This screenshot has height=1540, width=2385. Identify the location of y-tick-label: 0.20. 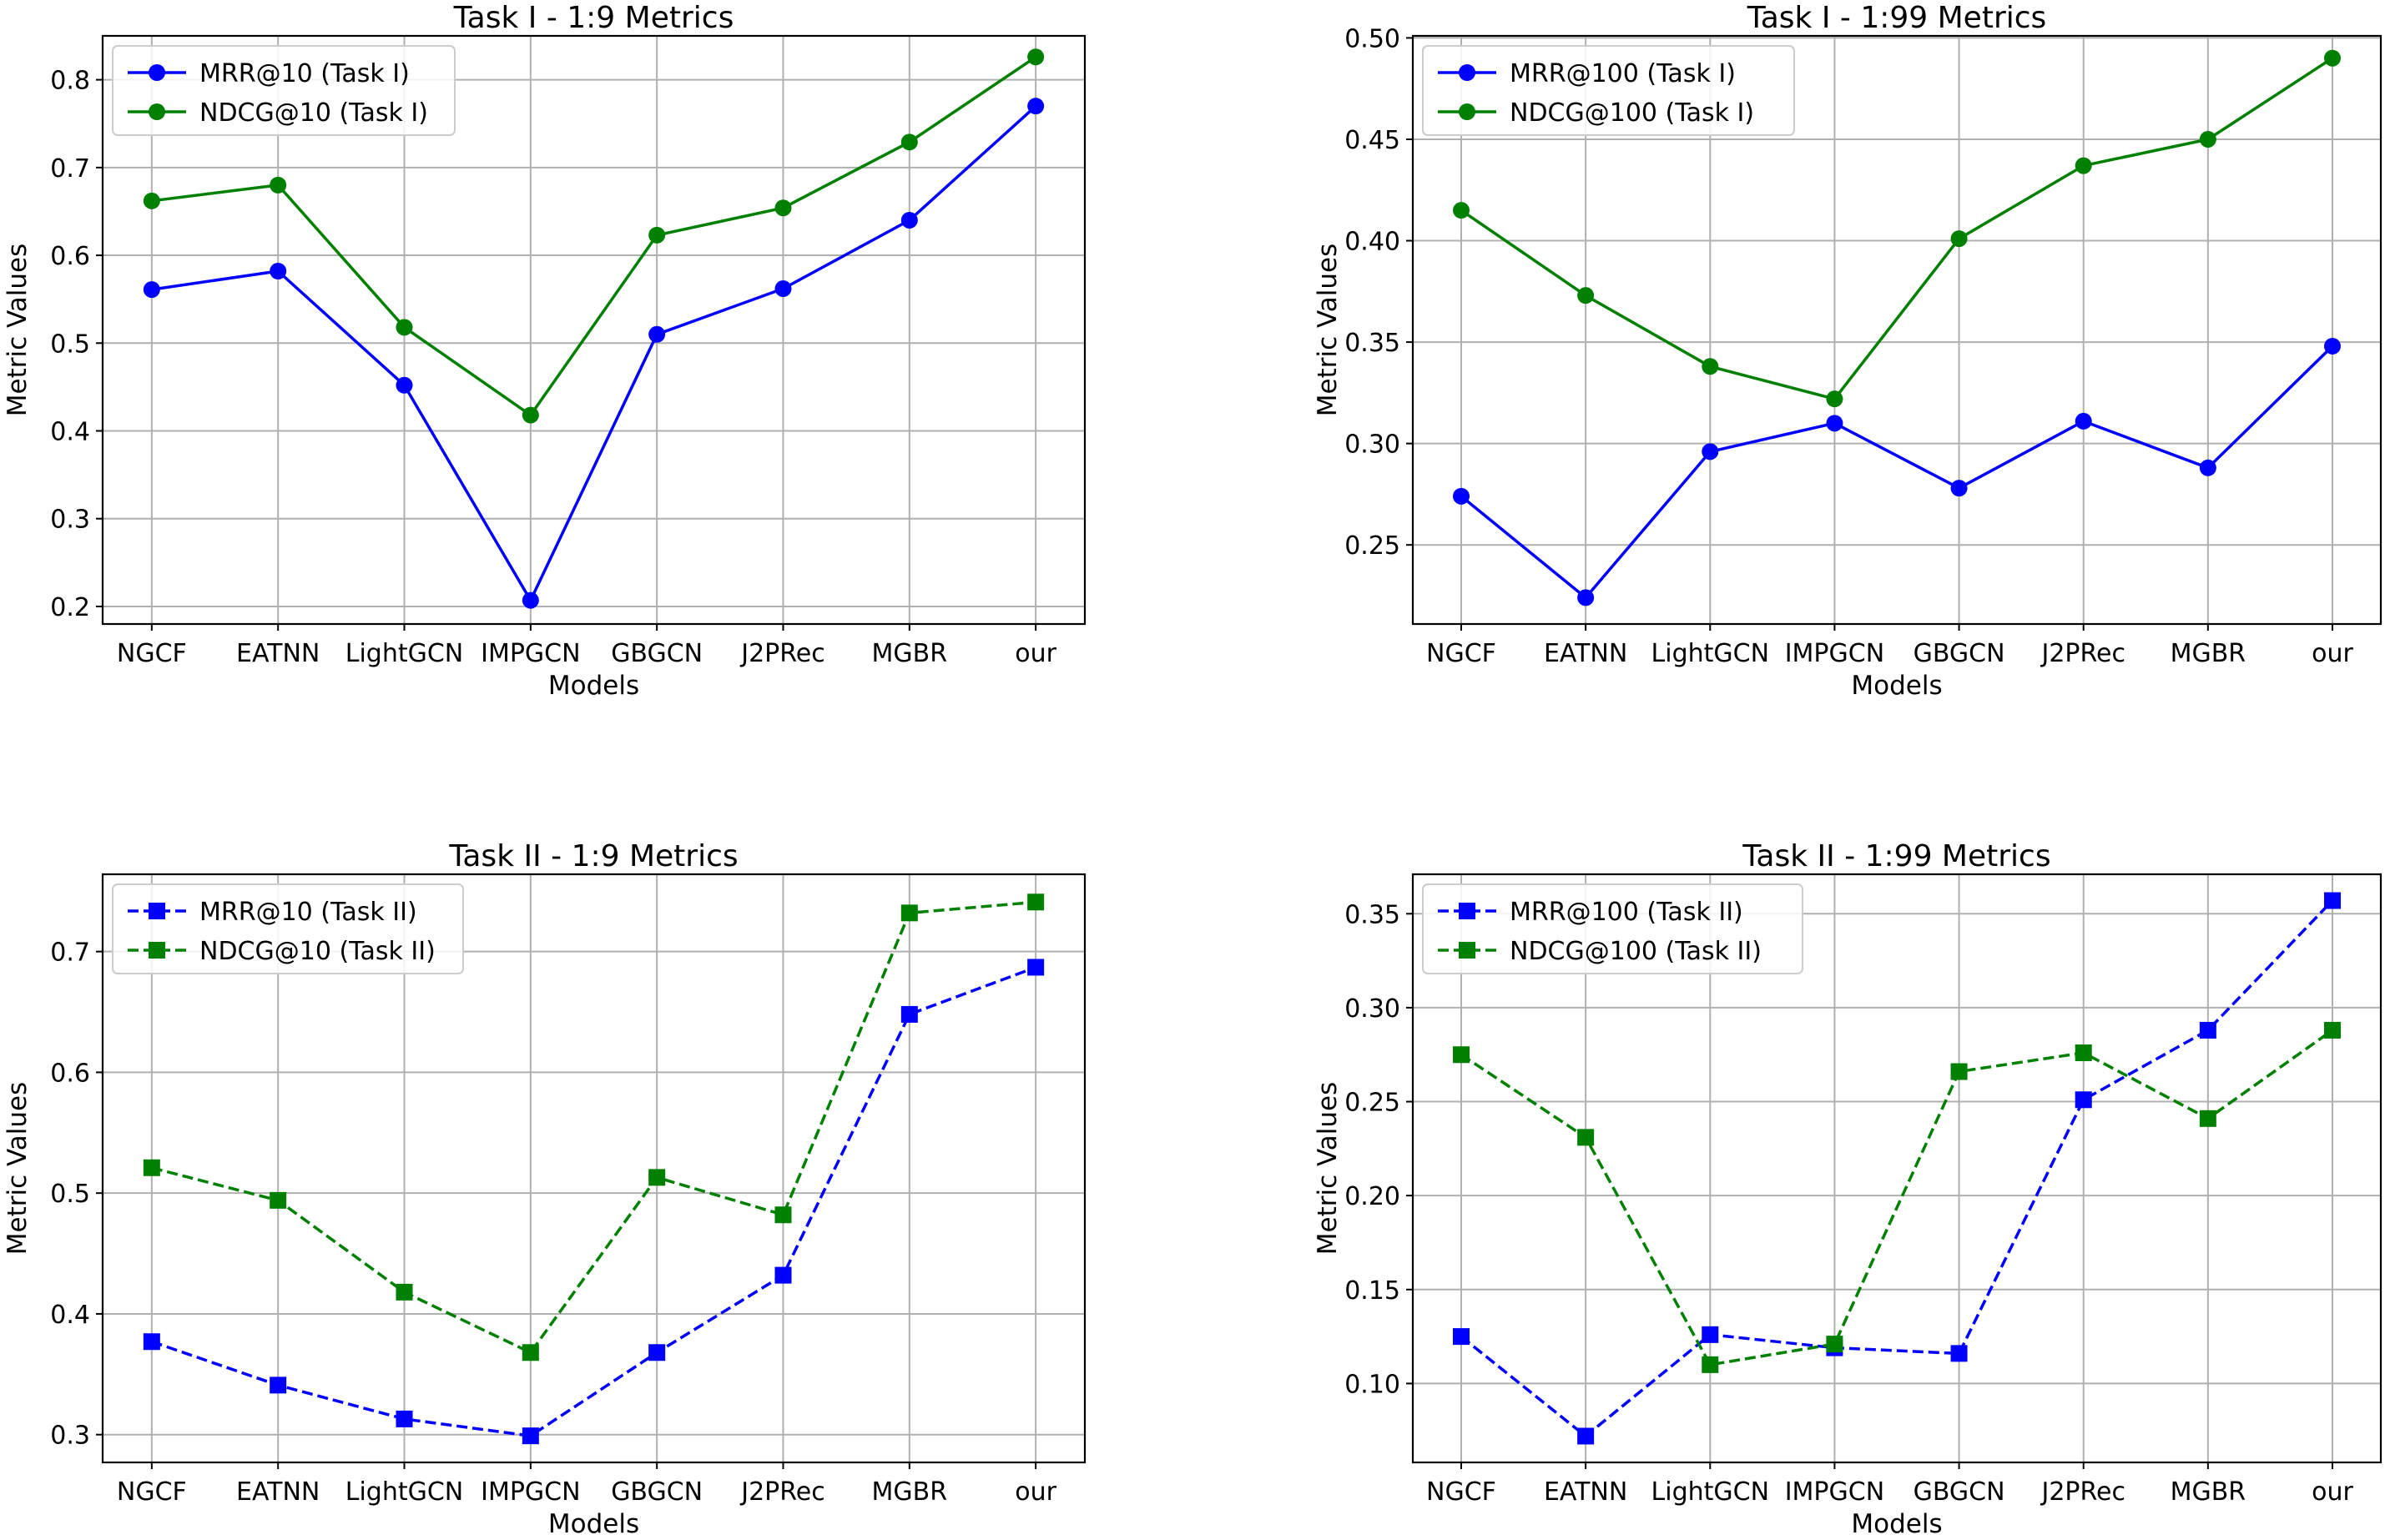
(1372, 1196).